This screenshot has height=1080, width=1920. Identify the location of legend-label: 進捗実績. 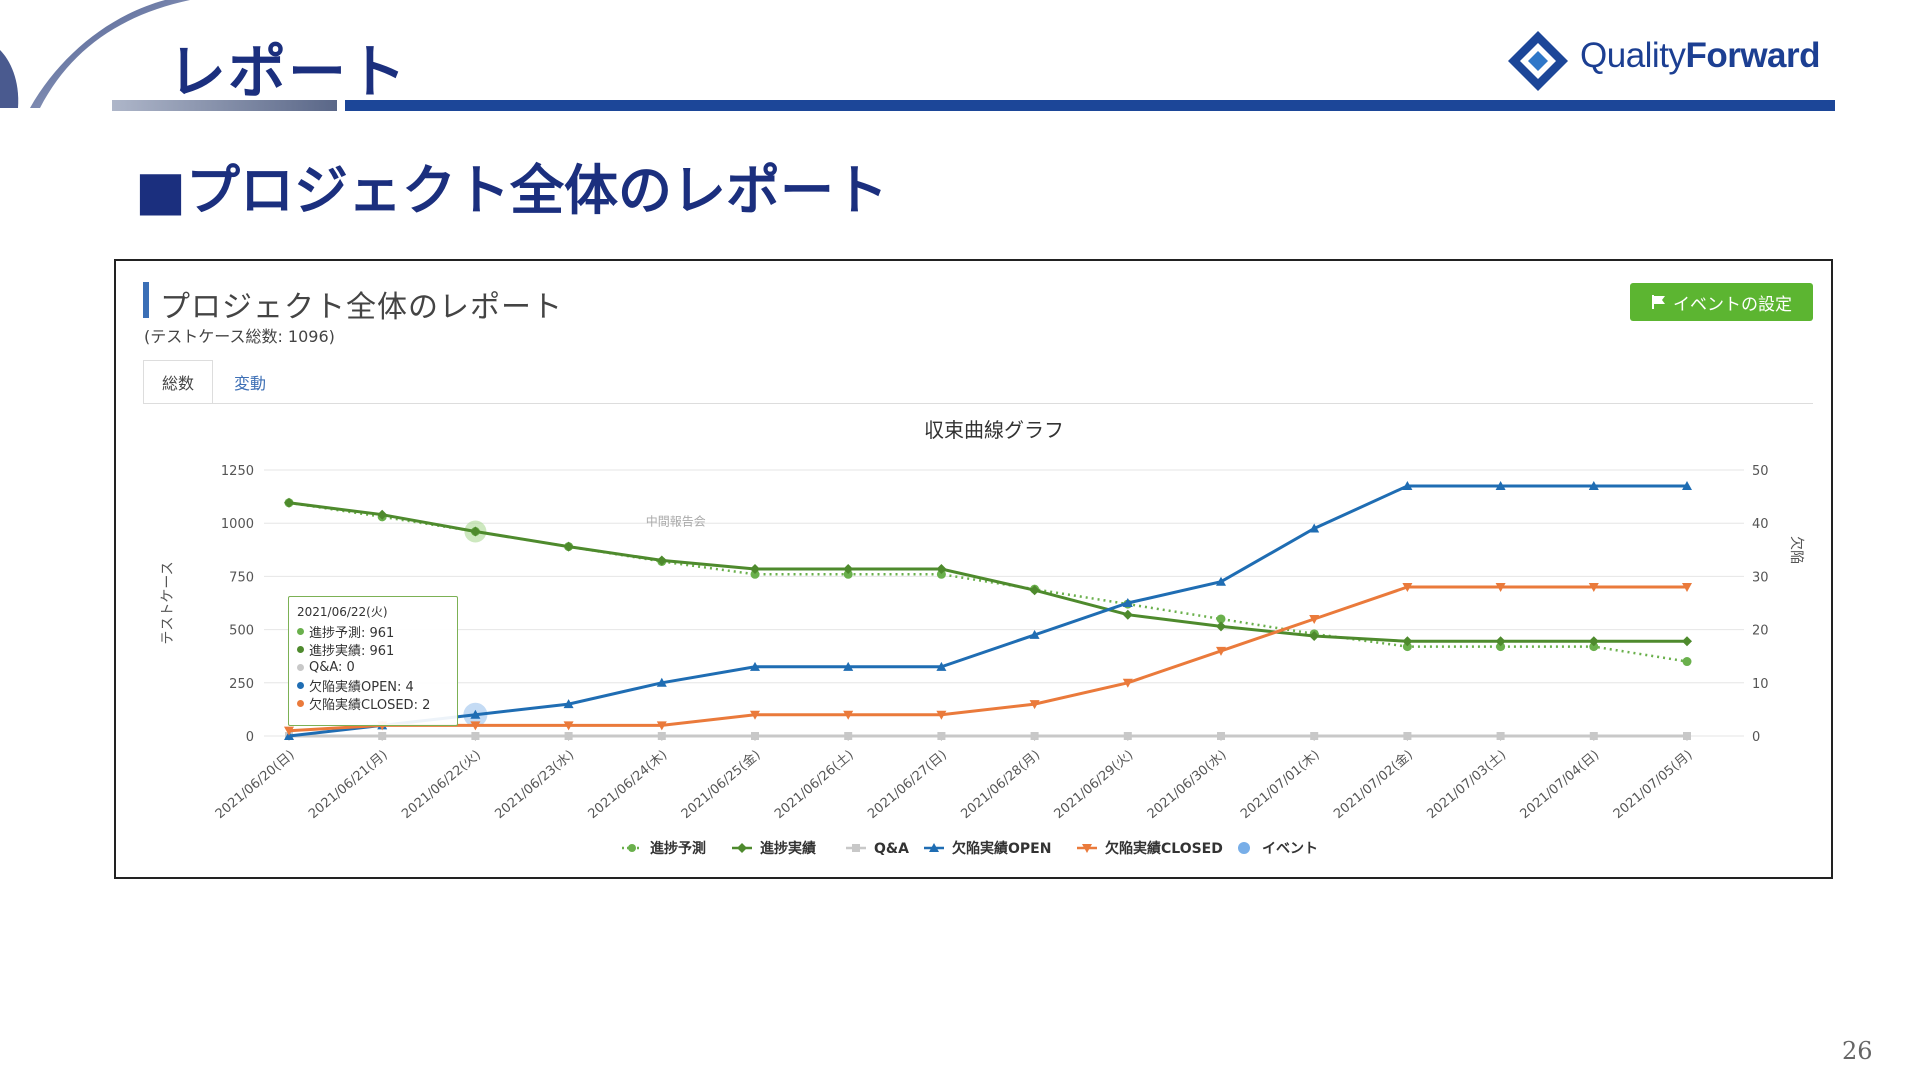
(788, 848).